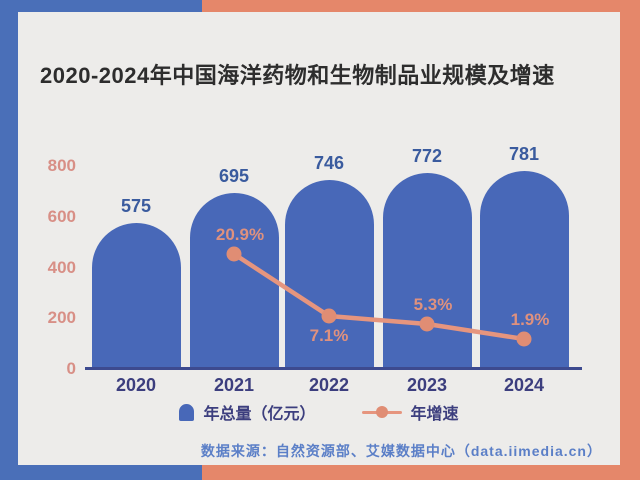 The image size is (640, 480). I want to click on legend-bar-label: 年总量（亿元）, so click(259, 414).